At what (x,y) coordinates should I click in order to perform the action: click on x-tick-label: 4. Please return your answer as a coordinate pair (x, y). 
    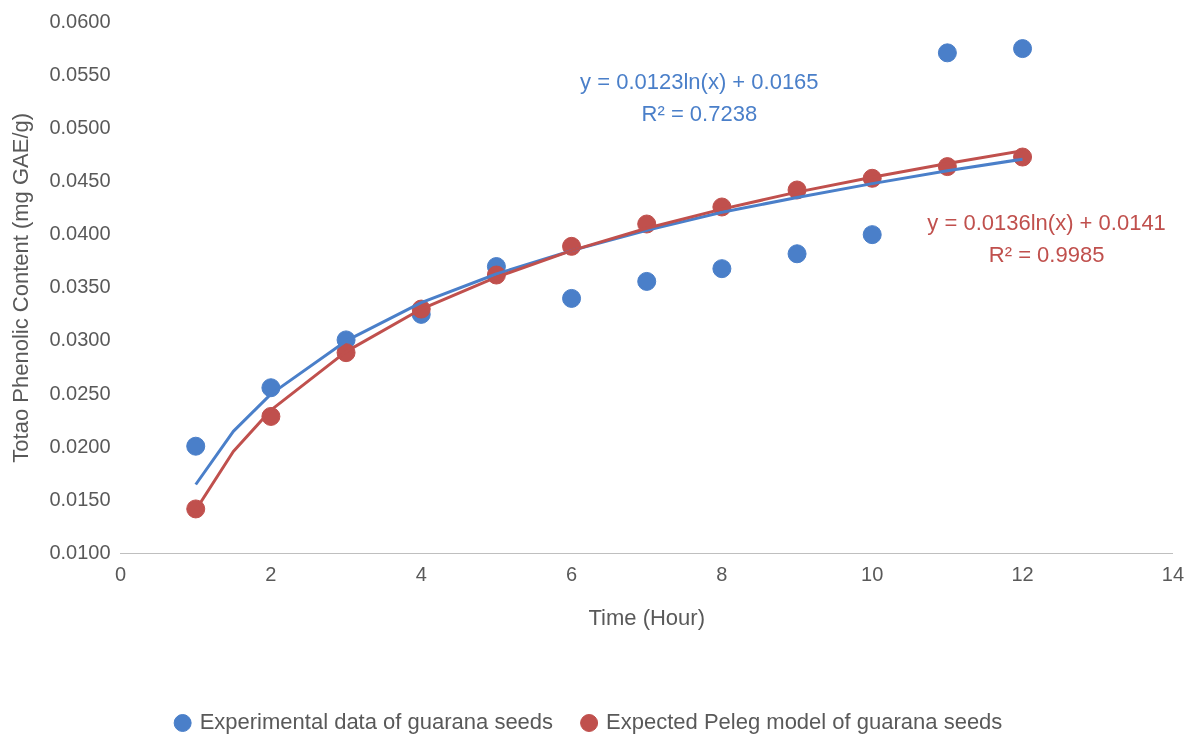
    Looking at the image, I should click on (421, 574).